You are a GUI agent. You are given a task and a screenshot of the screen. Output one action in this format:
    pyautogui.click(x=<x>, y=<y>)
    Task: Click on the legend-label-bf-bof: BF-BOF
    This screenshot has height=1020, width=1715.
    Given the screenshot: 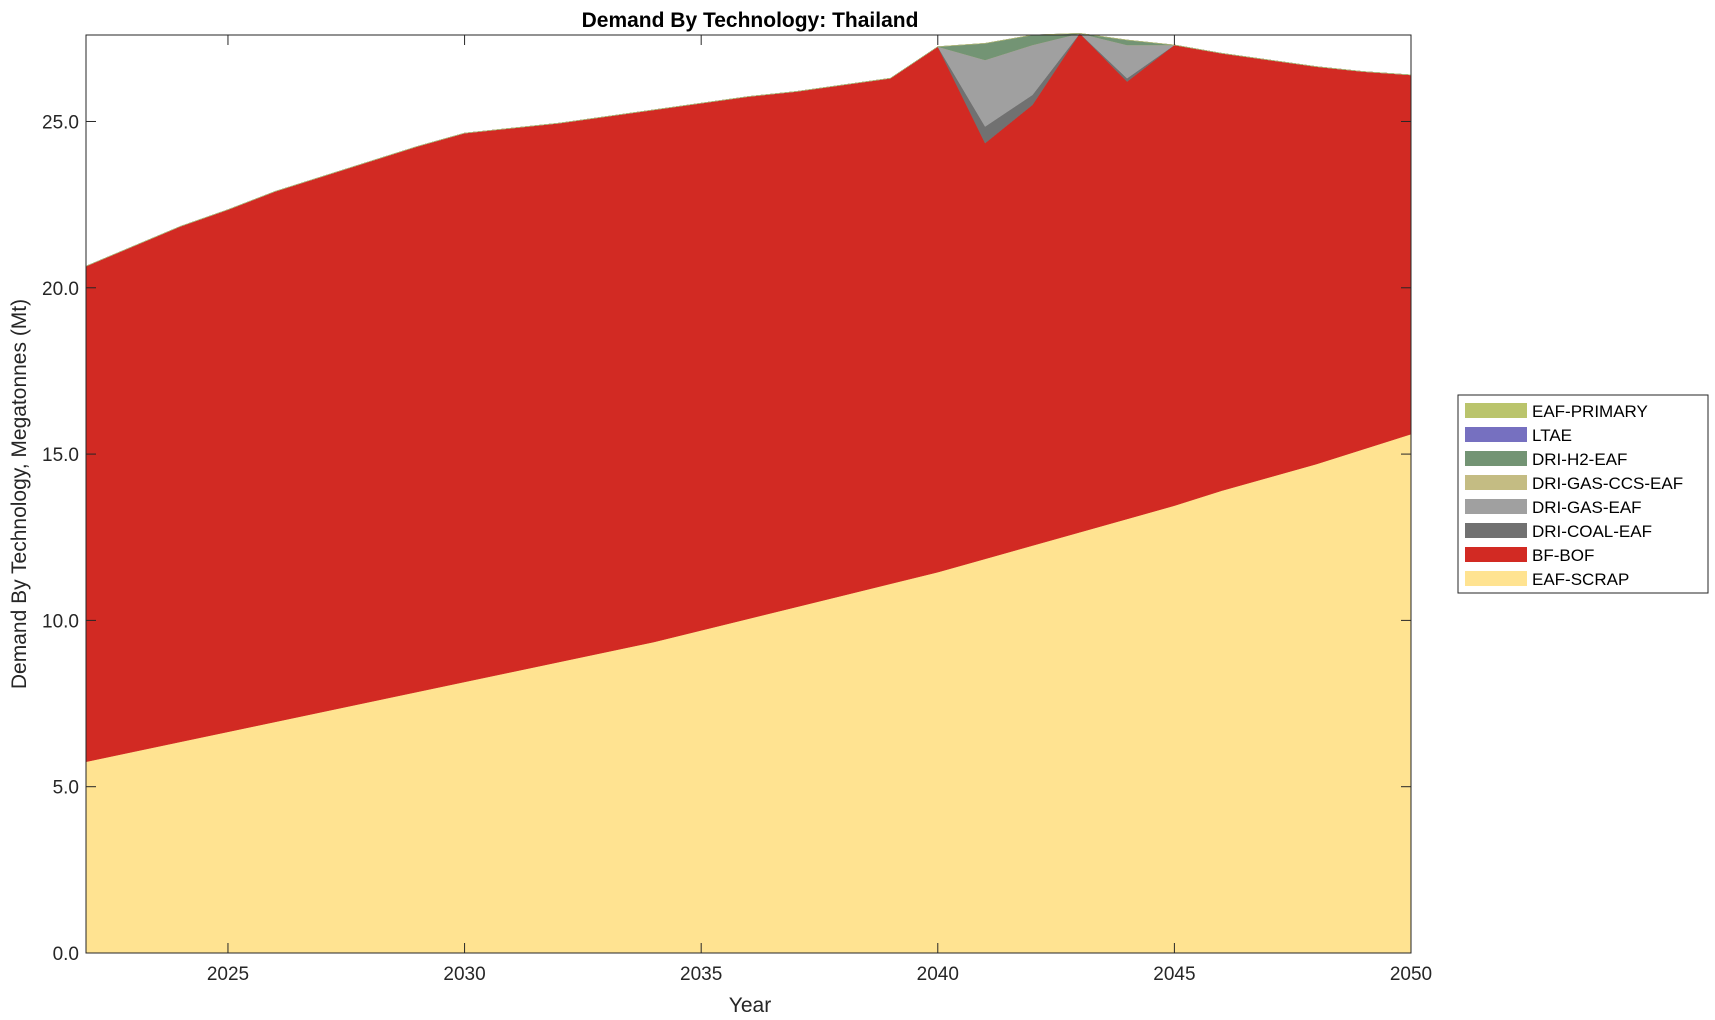 What is the action you would take?
    pyautogui.click(x=1563, y=555)
    